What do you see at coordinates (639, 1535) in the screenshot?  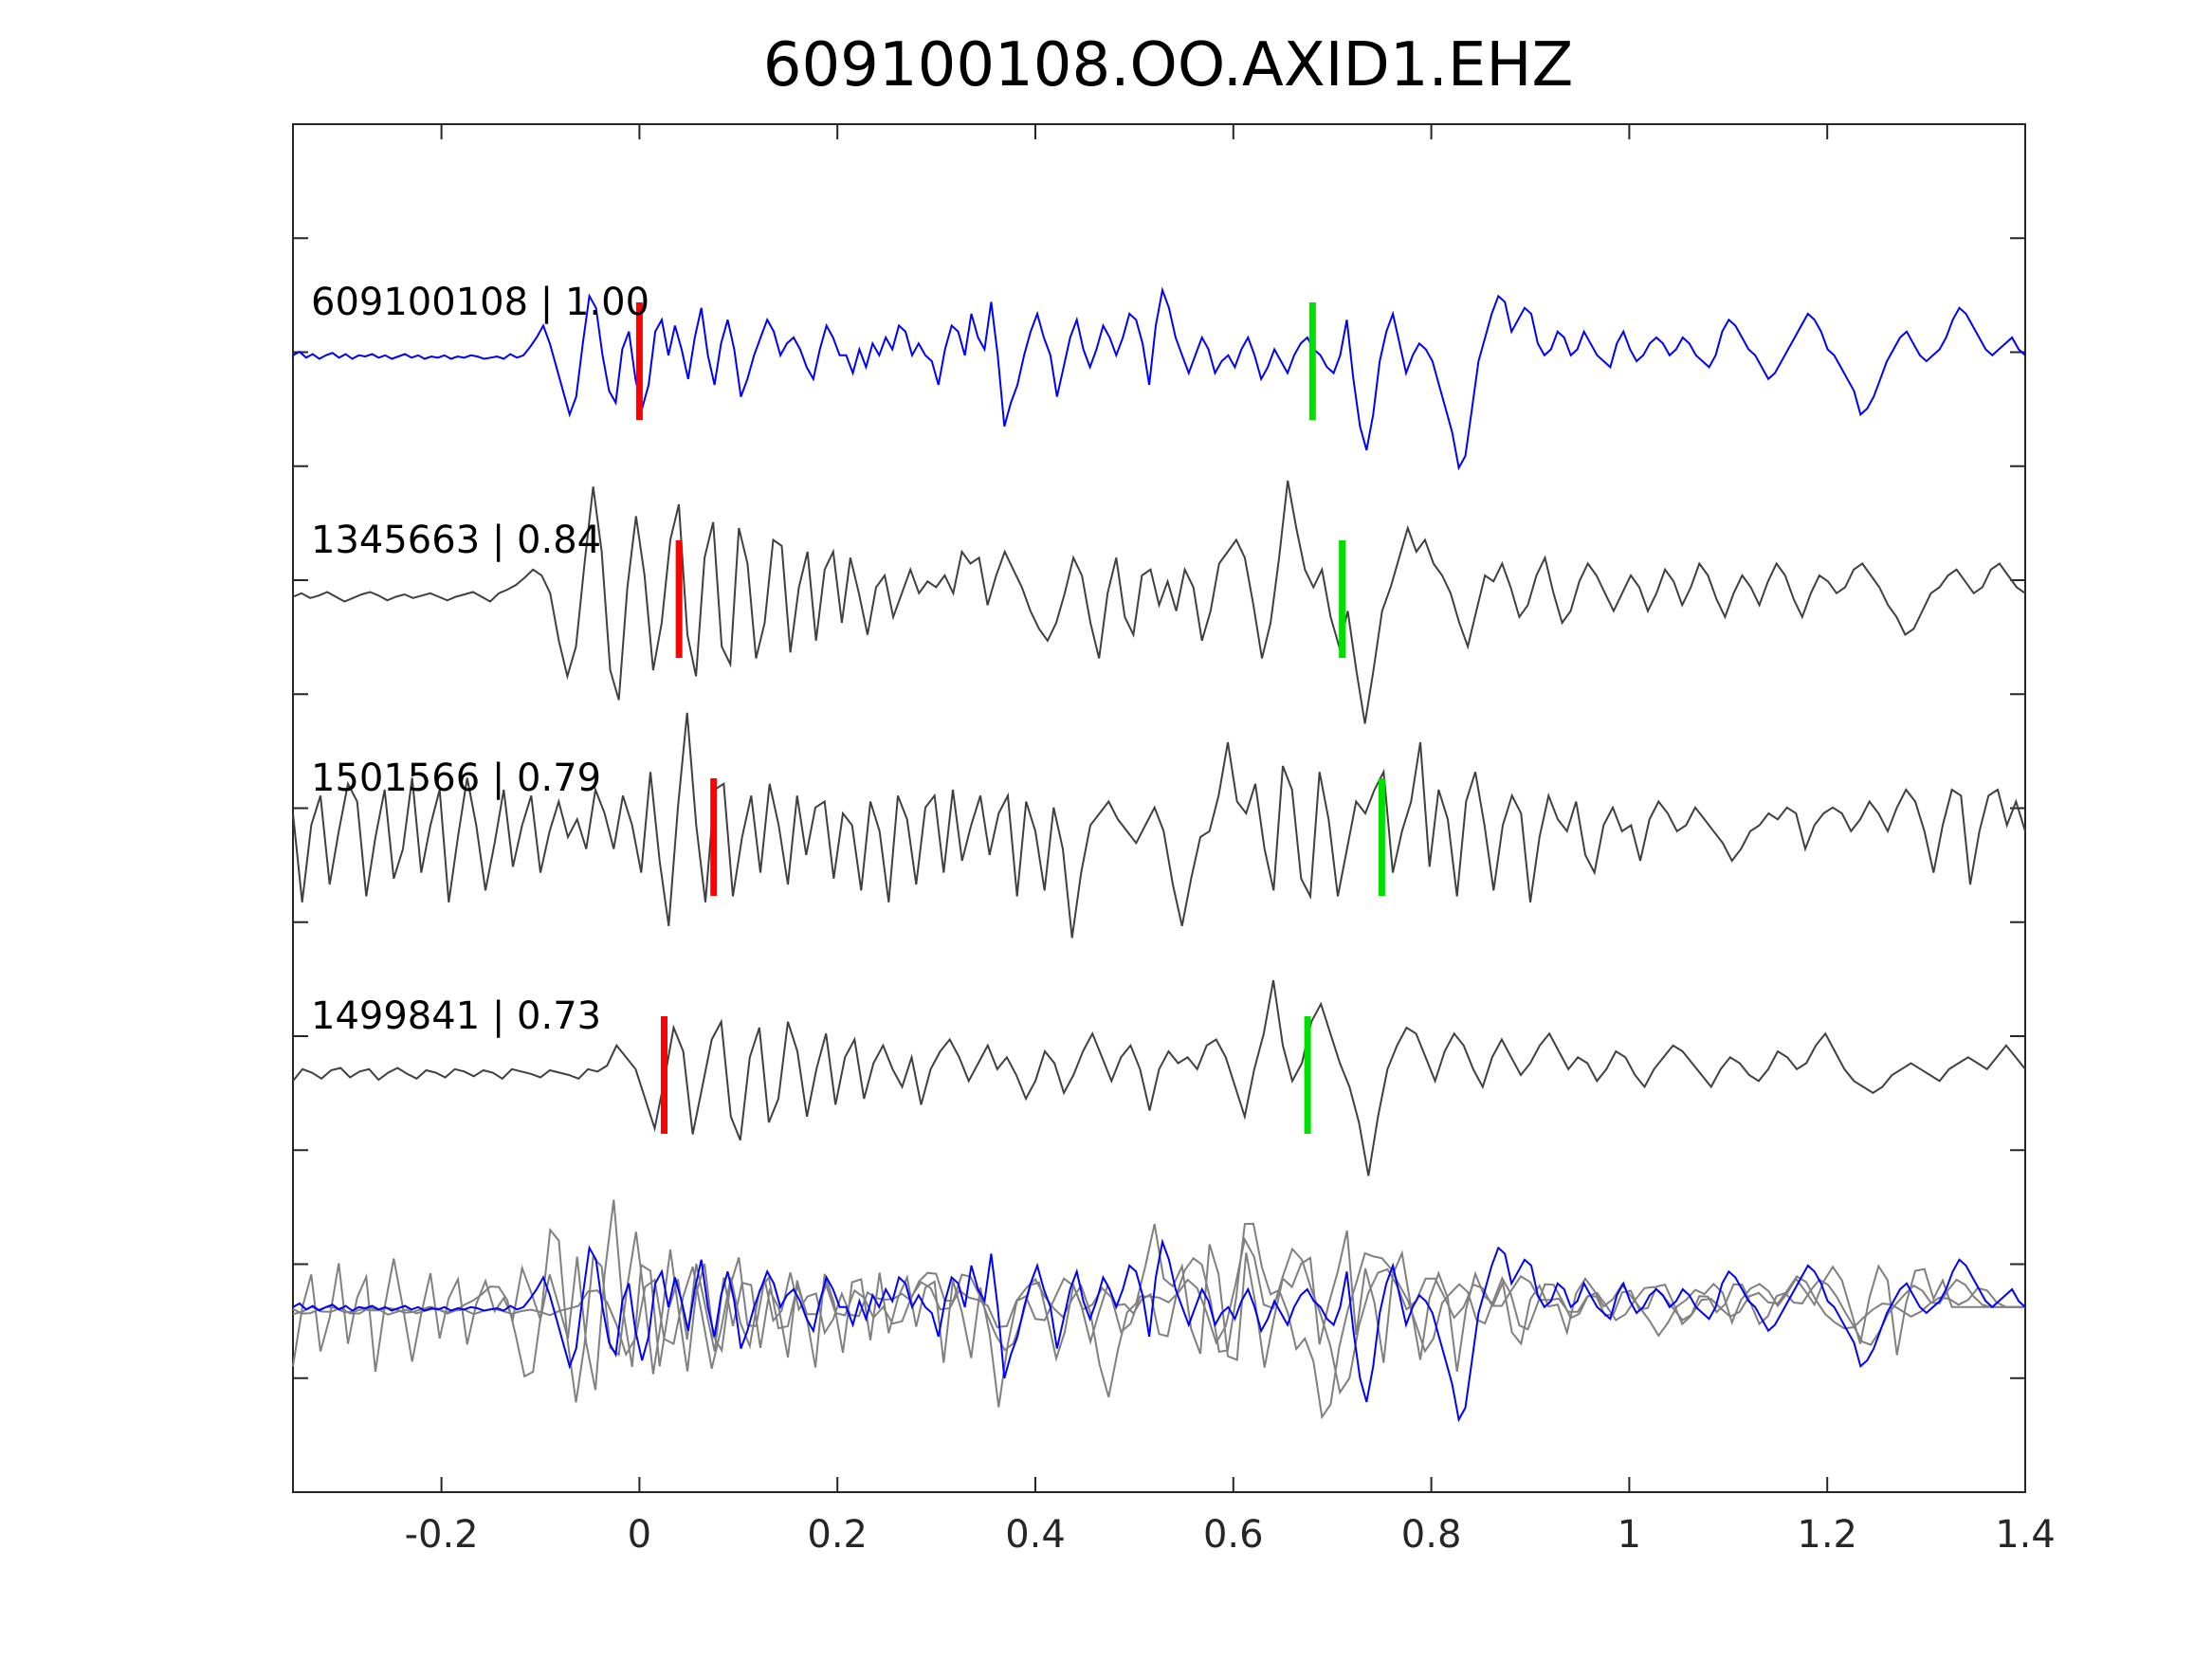 I see `x-tick-label: 0` at bounding box center [639, 1535].